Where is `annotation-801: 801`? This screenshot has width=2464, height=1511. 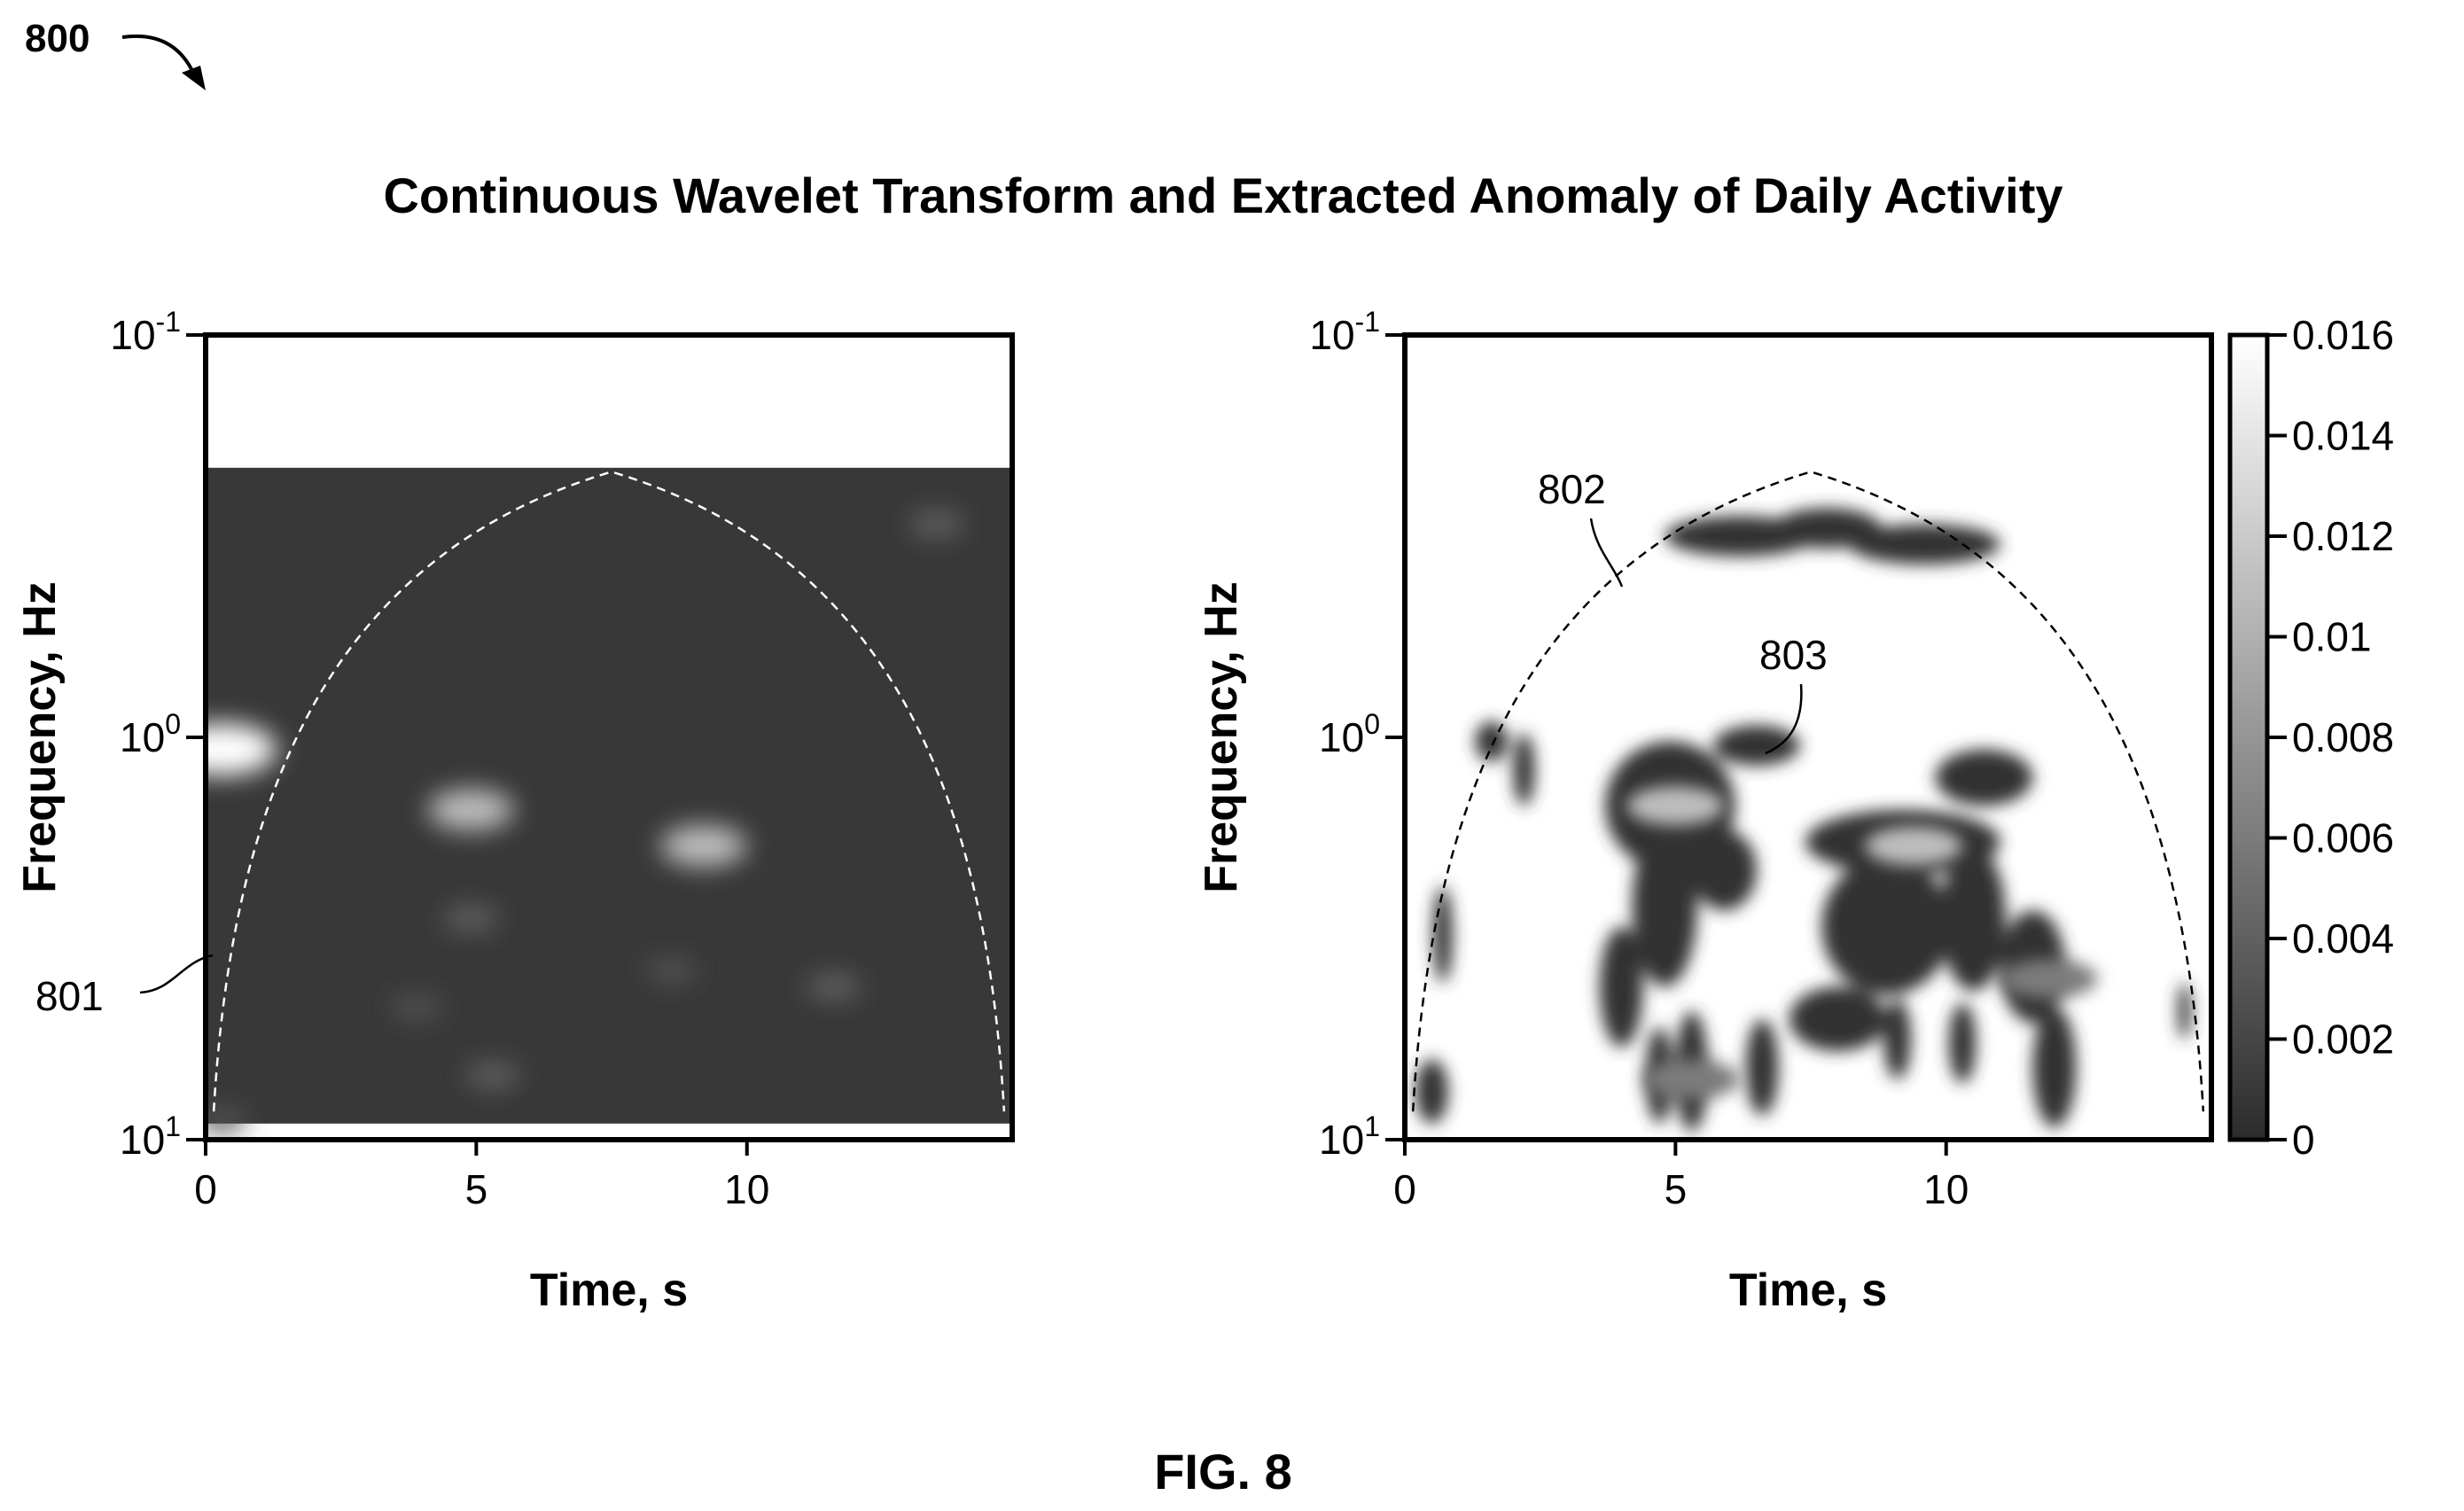 annotation-801: 801 is located at coordinates (124, 986).